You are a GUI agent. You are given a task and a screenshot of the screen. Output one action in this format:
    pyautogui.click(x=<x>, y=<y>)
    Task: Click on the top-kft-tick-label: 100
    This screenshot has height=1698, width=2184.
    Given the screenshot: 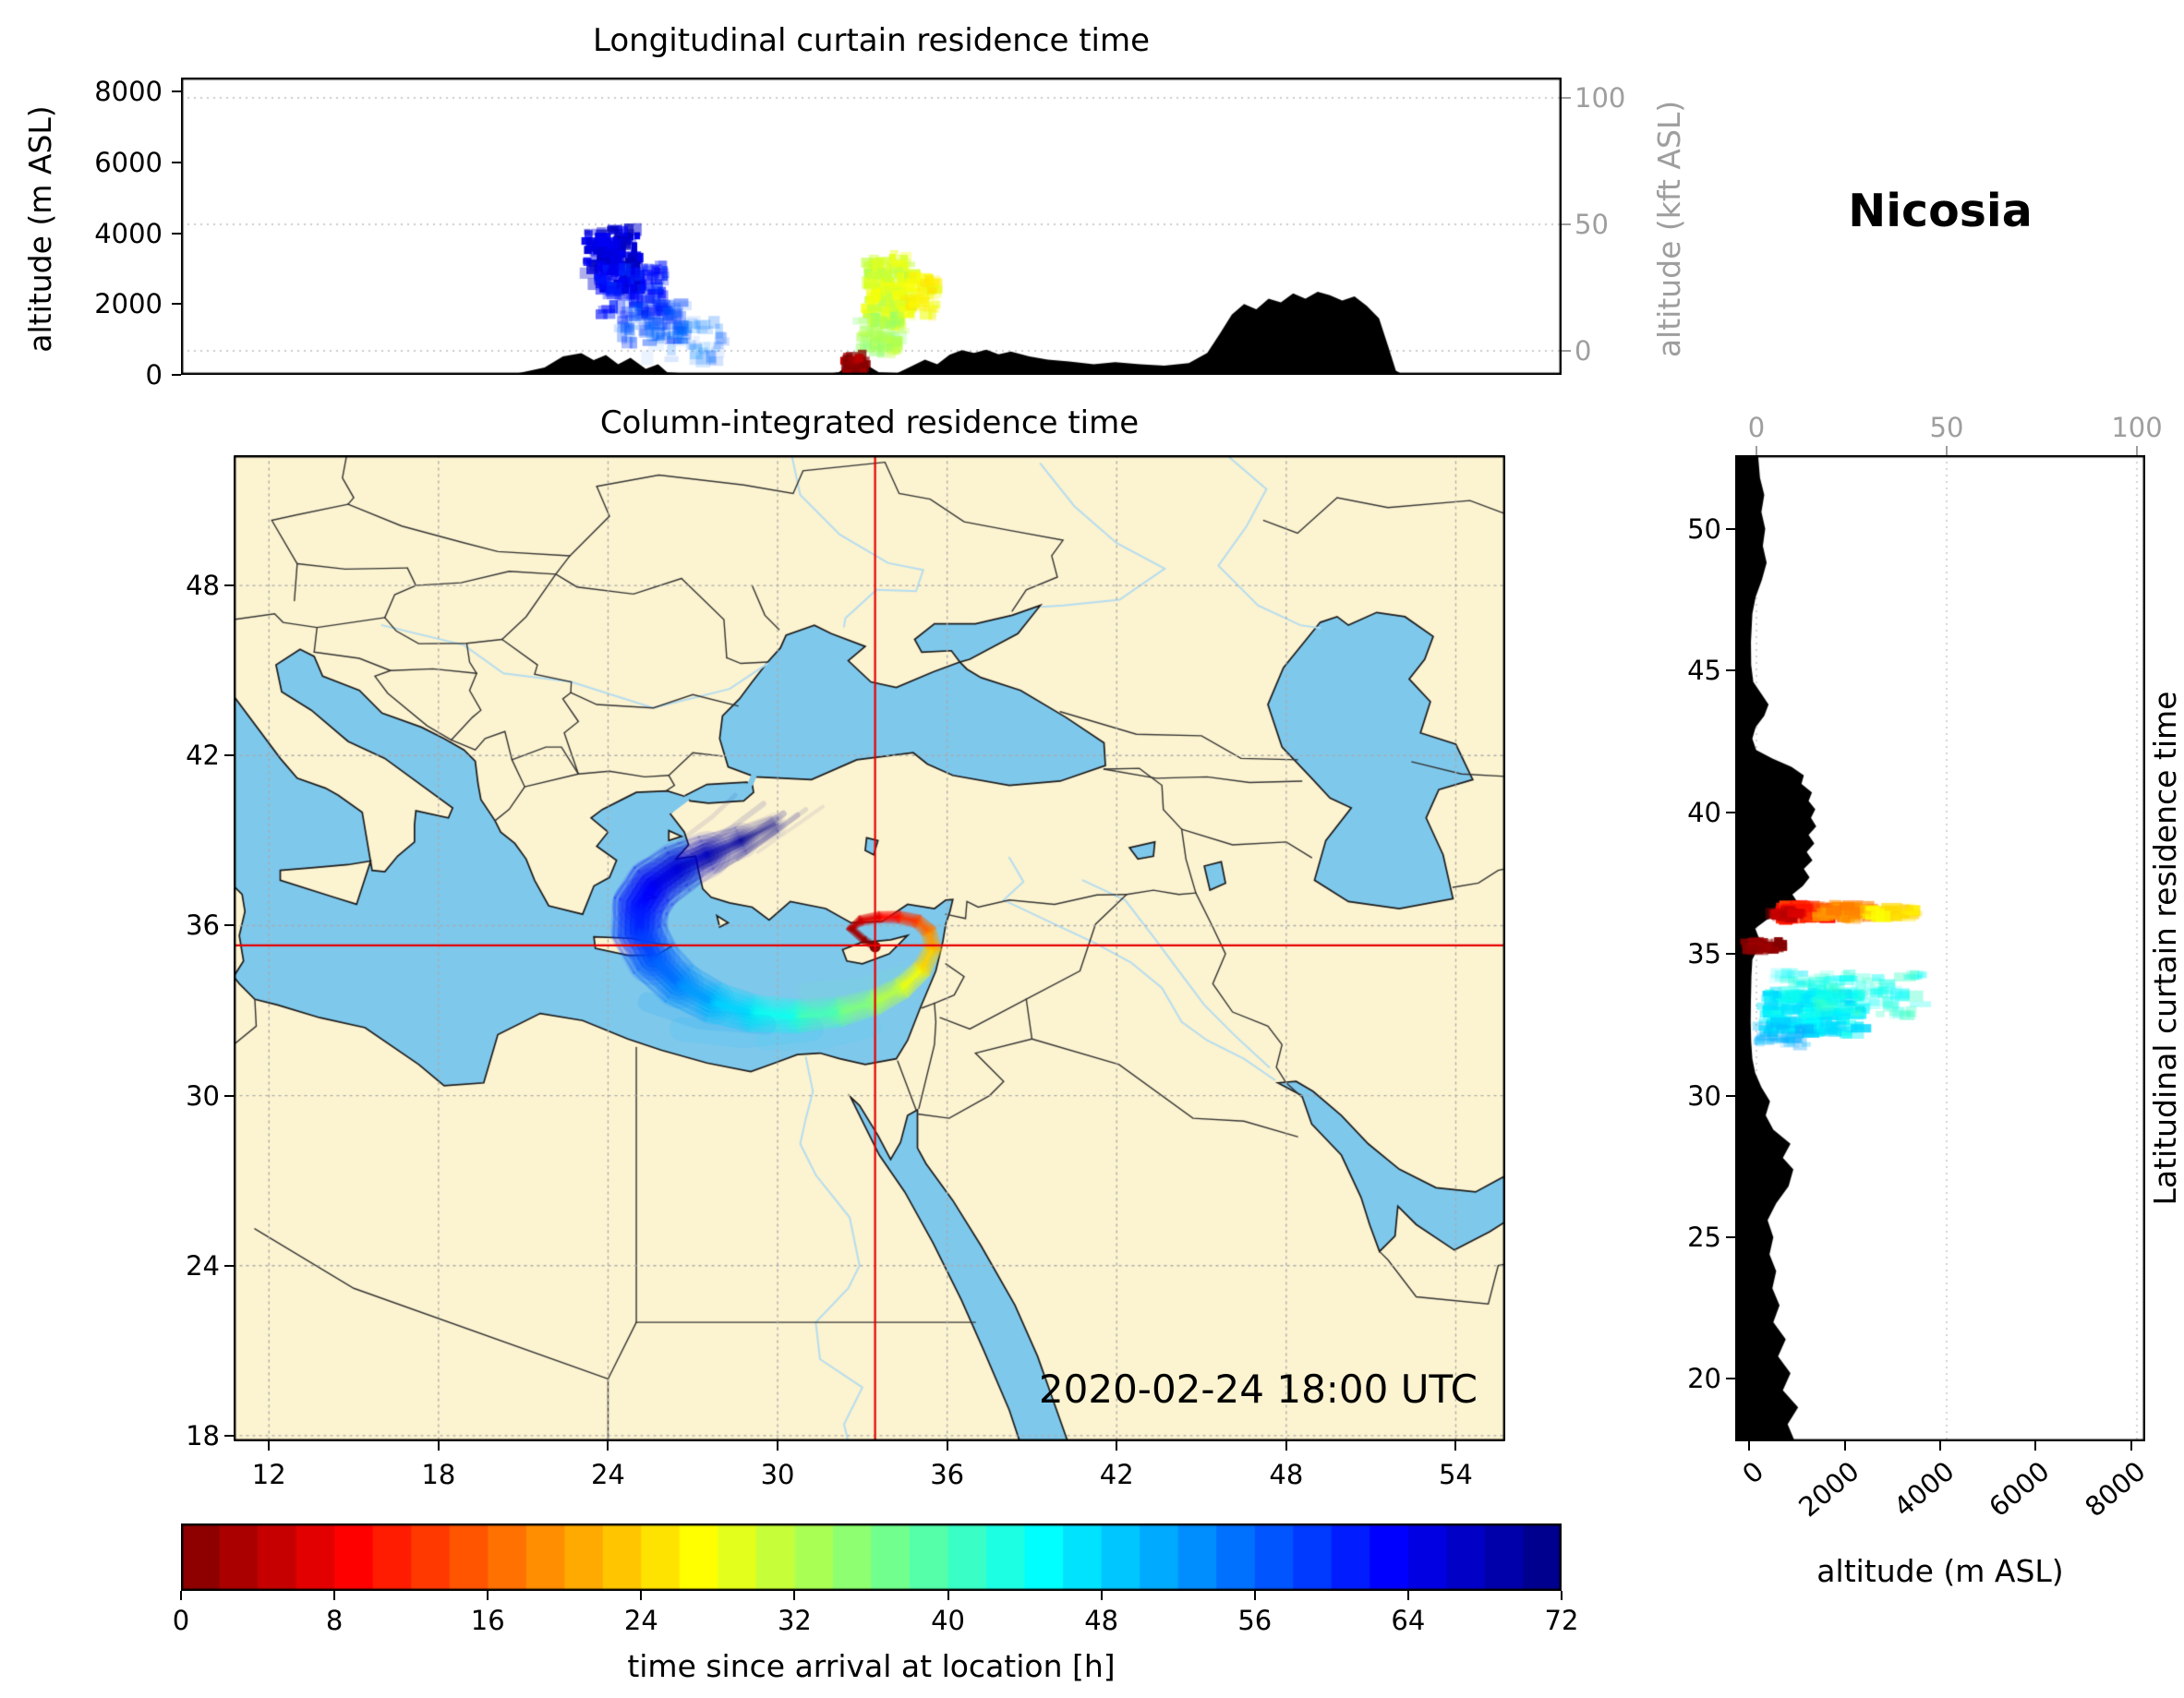 What is the action you would take?
    pyautogui.click(x=1600, y=98)
    